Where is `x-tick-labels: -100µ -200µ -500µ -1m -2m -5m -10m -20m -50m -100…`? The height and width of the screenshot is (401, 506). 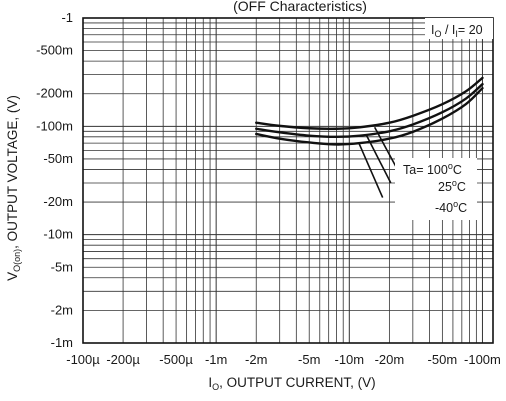
x-tick-labels: -100µ -200µ -500µ -1m -2m -5m -10m -20m -50m -100… is located at coordinates (283, 359).